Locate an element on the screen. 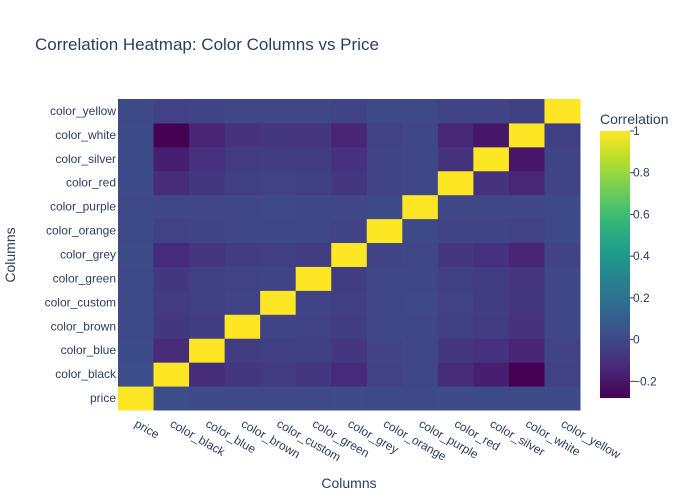 This screenshot has width=700, height=500. heatmap-cell-color_purple-color_orange is located at coordinates (384, 207).